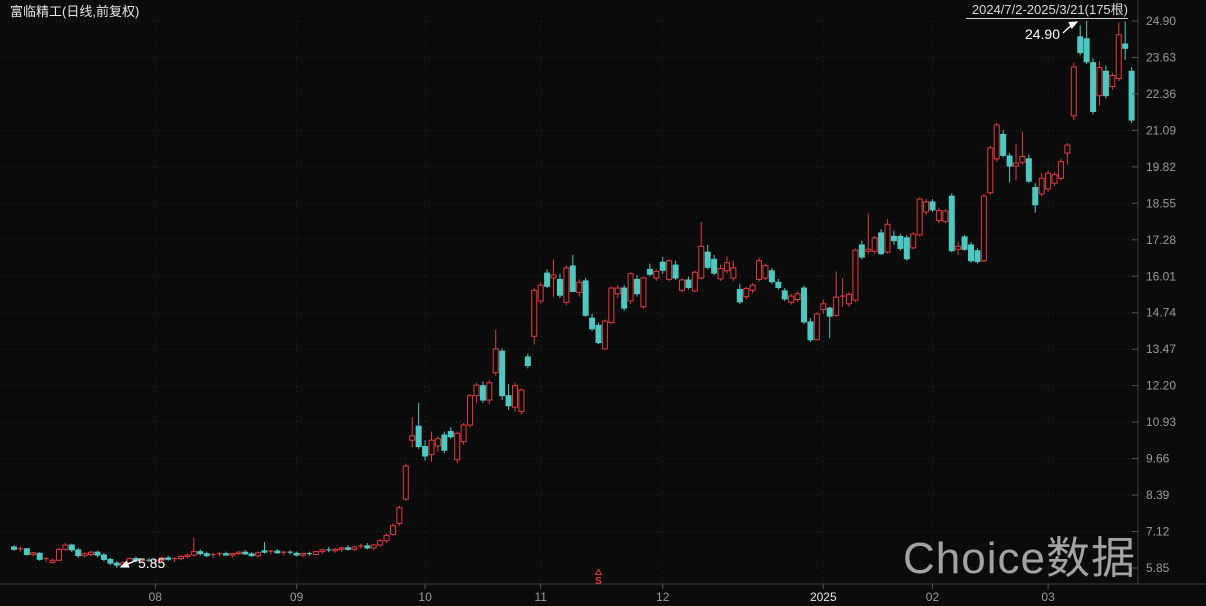  What do you see at coordinates (1158, 459) in the screenshot?
I see `y-axis-label: 9.66` at bounding box center [1158, 459].